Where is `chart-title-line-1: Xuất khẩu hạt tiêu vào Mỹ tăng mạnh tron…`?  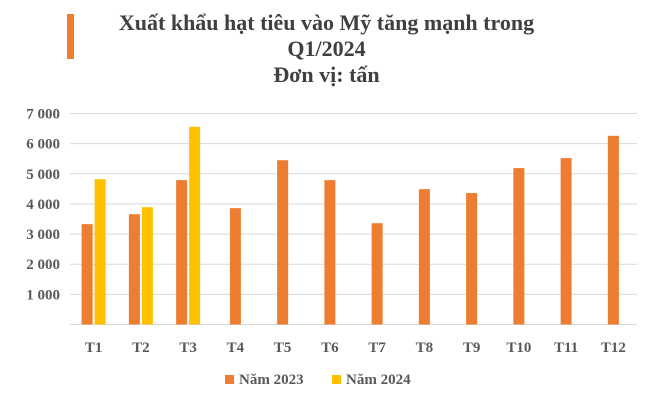 chart-title-line-1: Xuất khẩu hạt tiêu vào Mỹ tăng mạnh tron… is located at coordinates (326, 22).